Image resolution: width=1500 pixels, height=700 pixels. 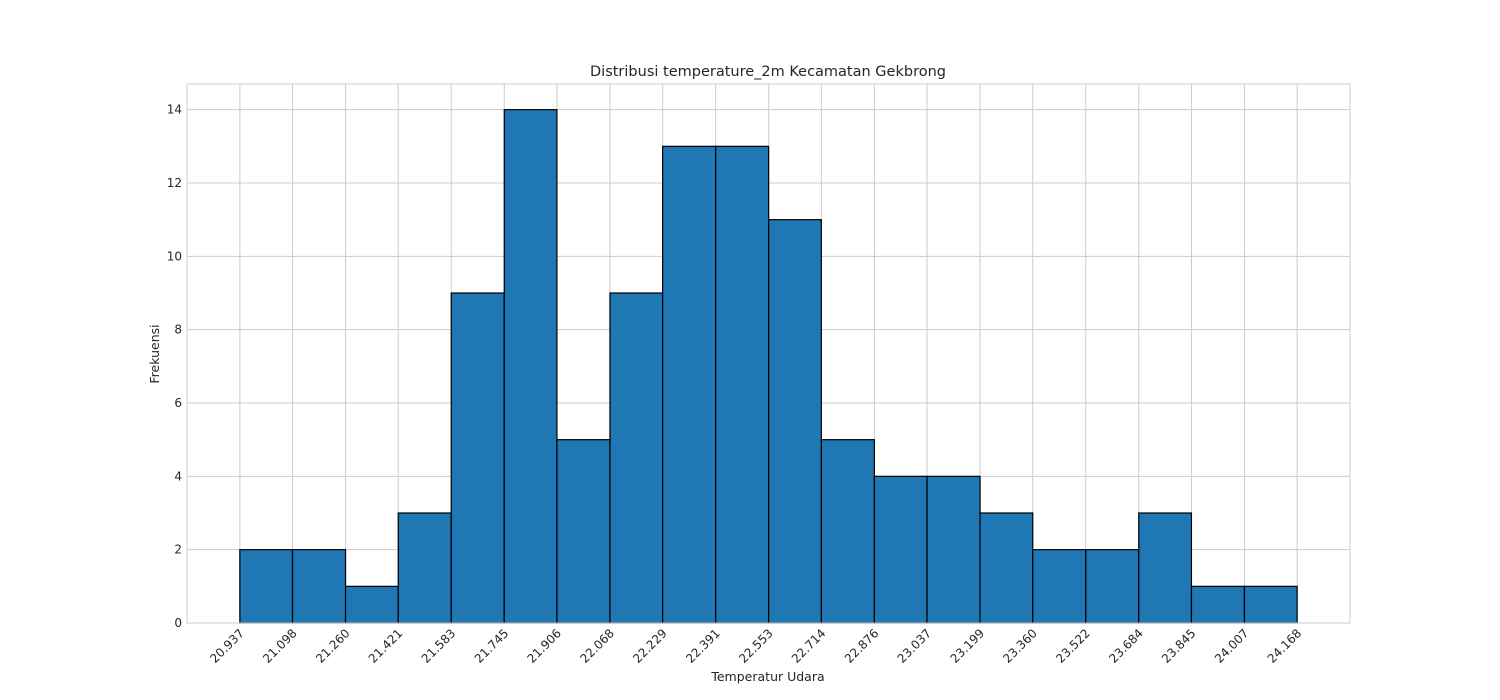 What do you see at coordinates (174, 256) in the screenshot?
I see `y-tick-label: 10` at bounding box center [174, 256].